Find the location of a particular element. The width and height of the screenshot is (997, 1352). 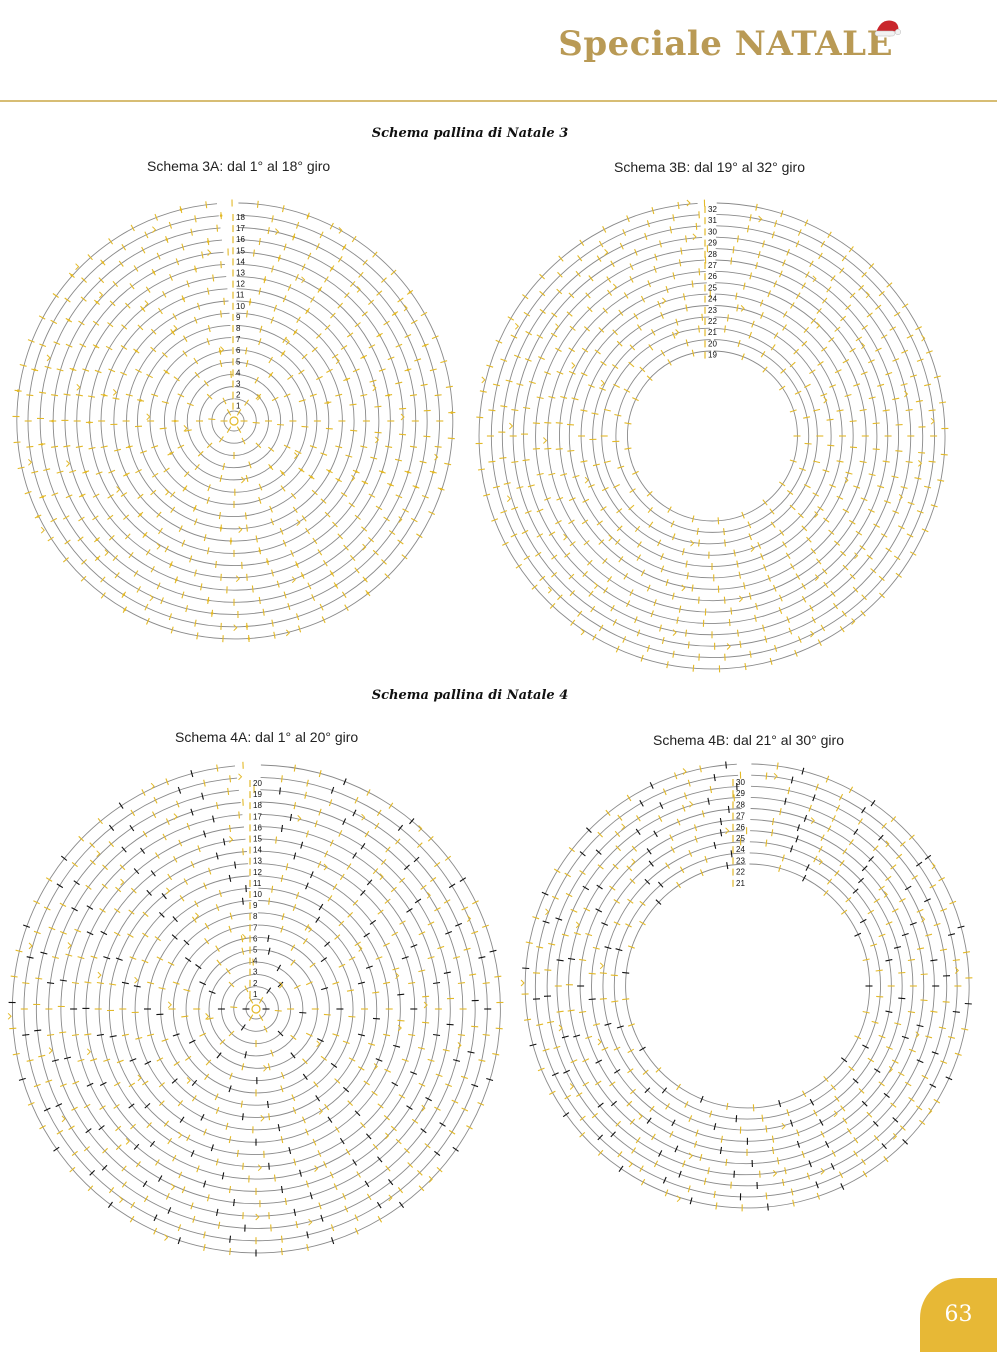

stitch-dot is located at coordinates (153, 272).